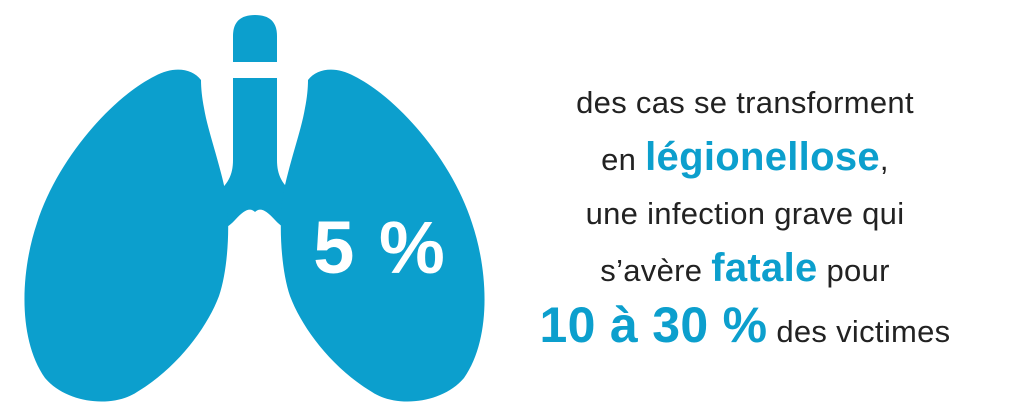 This screenshot has height=417, width=1021. What do you see at coordinates (623, 159) in the screenshot?
I see `caption-line-2-pre: en` at bounding box center [623, 159].